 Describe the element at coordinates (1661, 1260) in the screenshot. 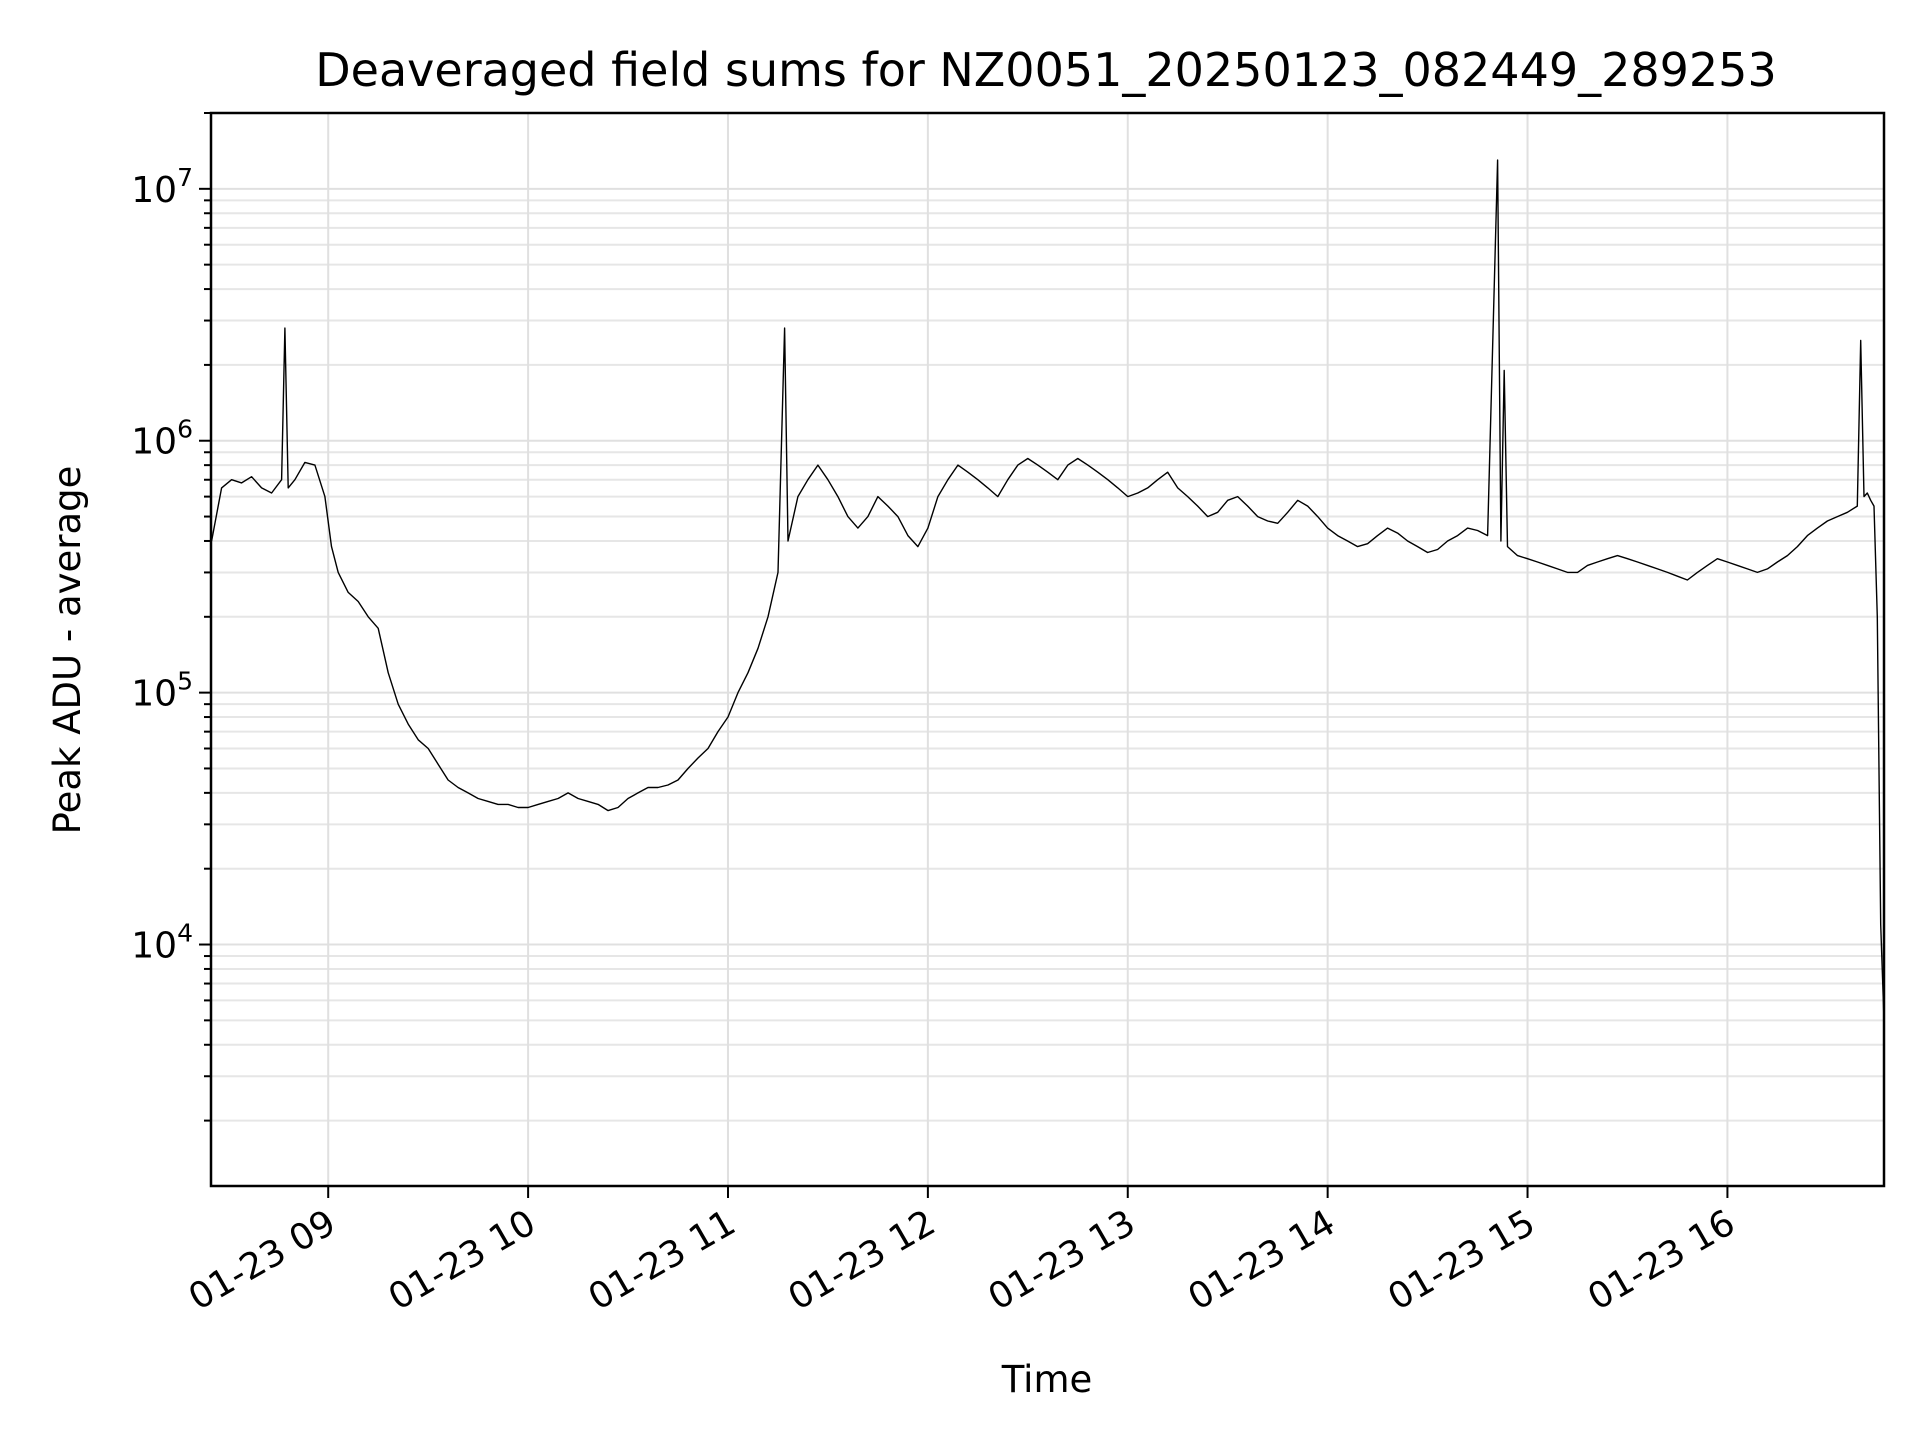

I see `x-tick-label: 01-23 16` at that location.